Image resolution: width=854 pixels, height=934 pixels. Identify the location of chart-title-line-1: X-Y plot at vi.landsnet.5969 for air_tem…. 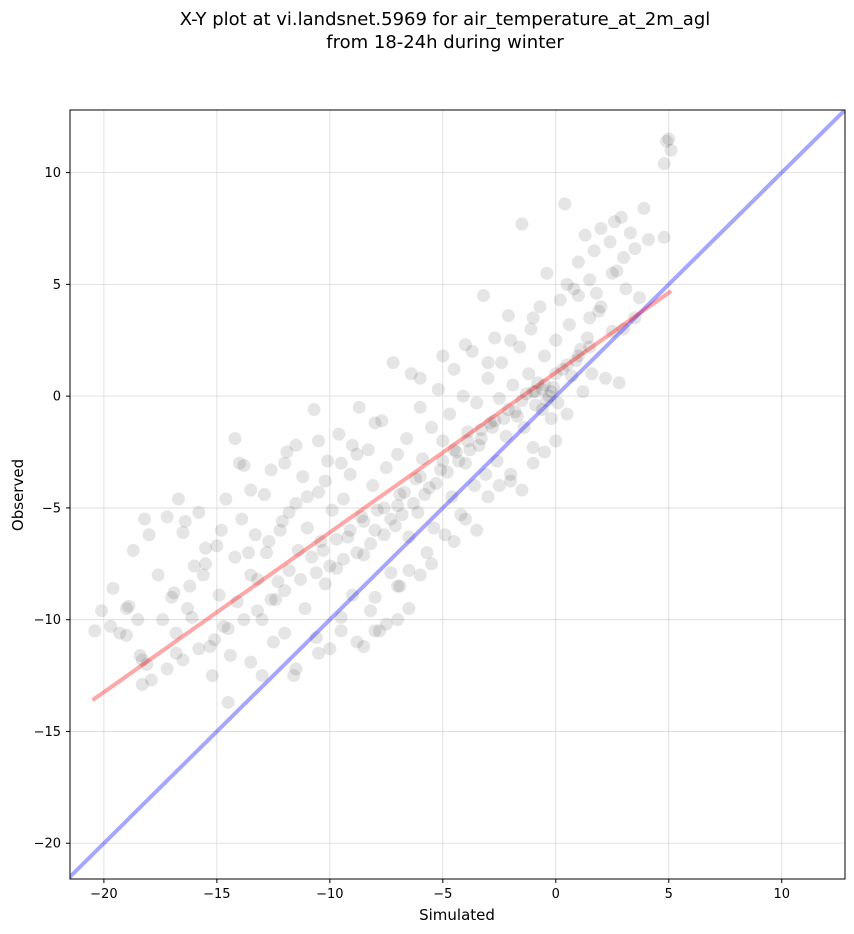
(445, 19).